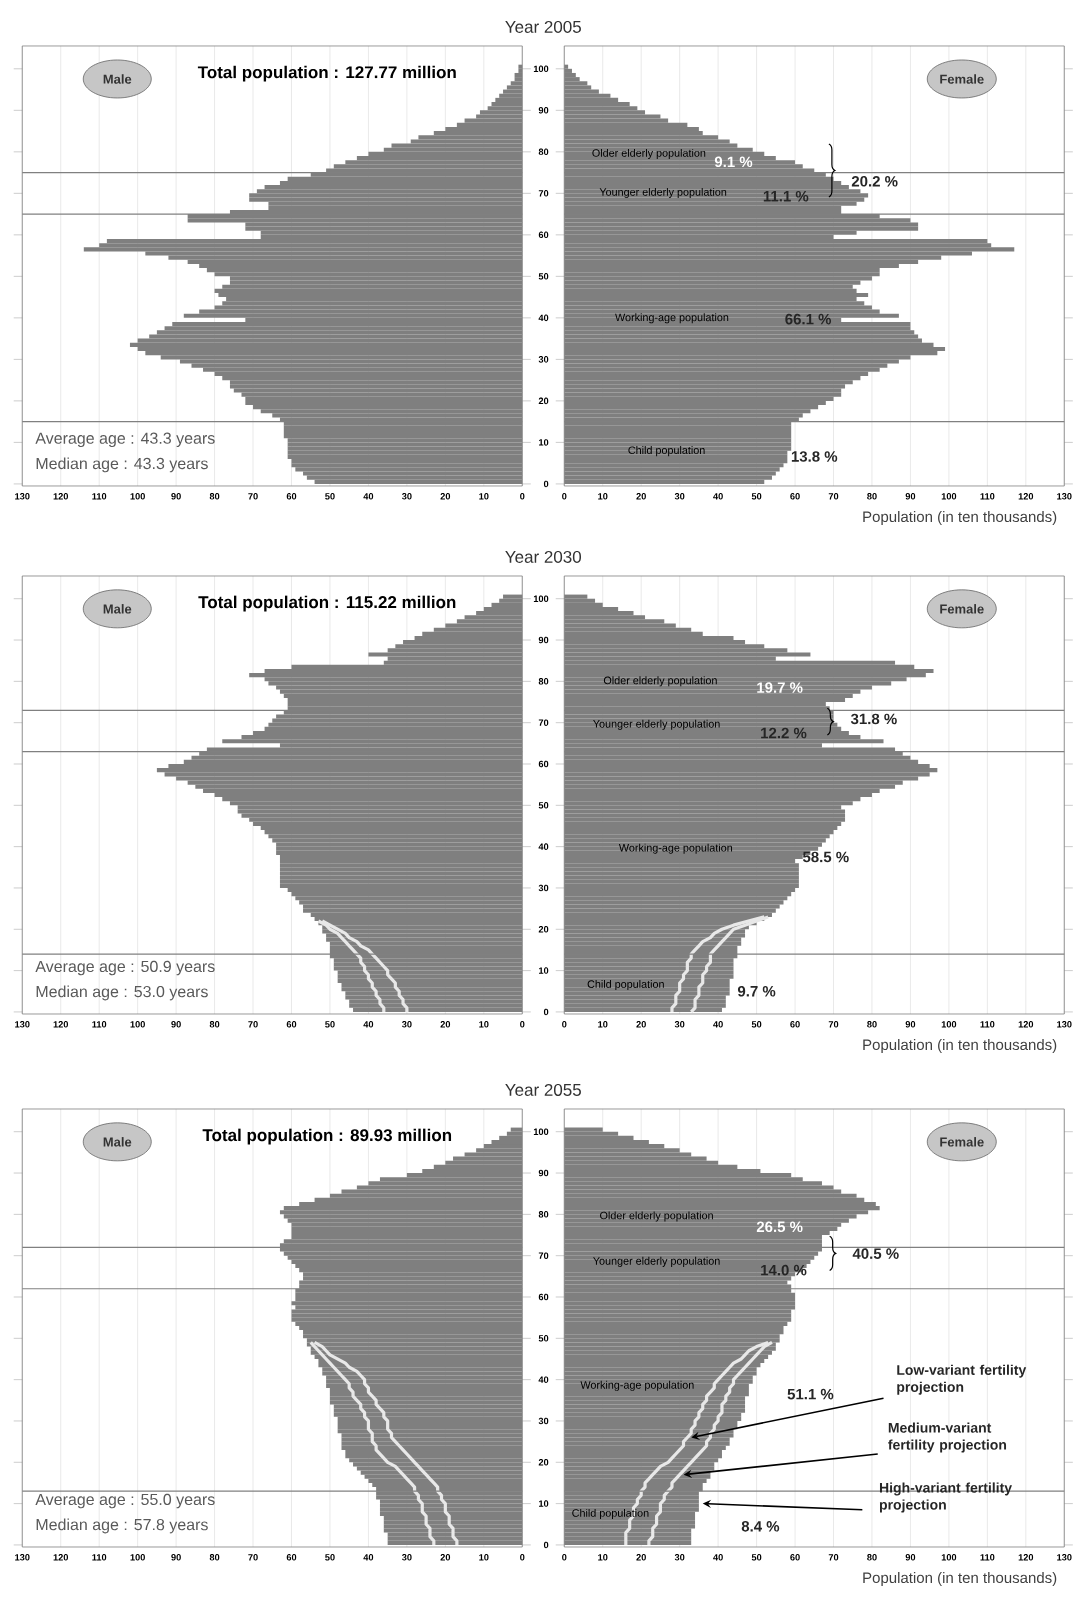  What do you see at coordinates (543, 1089) in the screenshot?
I see `chart-title: Year 2055` at bounding box center [543, 1089].